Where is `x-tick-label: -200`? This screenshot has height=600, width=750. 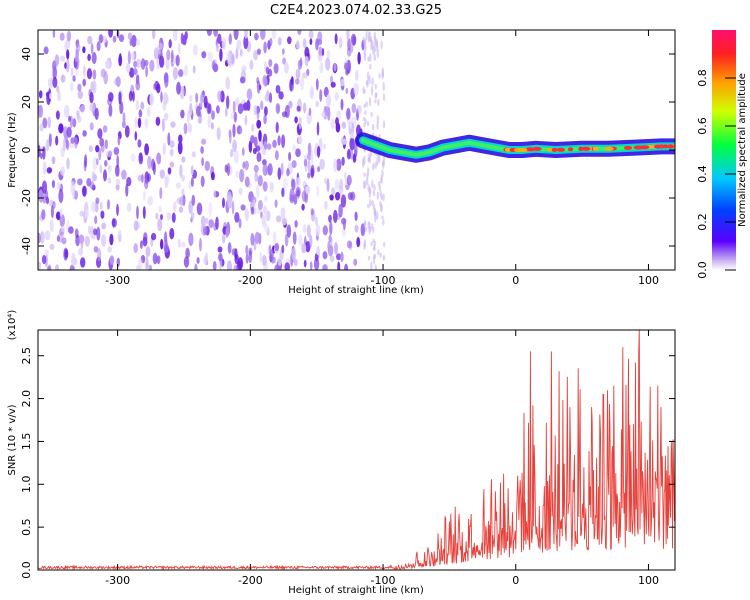
x-tick-label: -200 is located at coordinates (250, 280).